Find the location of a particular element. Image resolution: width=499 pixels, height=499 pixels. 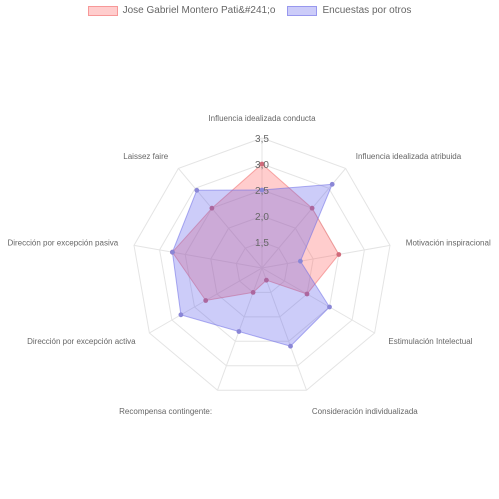

axis-label-9: Laissez faire is located at coordinates (145, 156).